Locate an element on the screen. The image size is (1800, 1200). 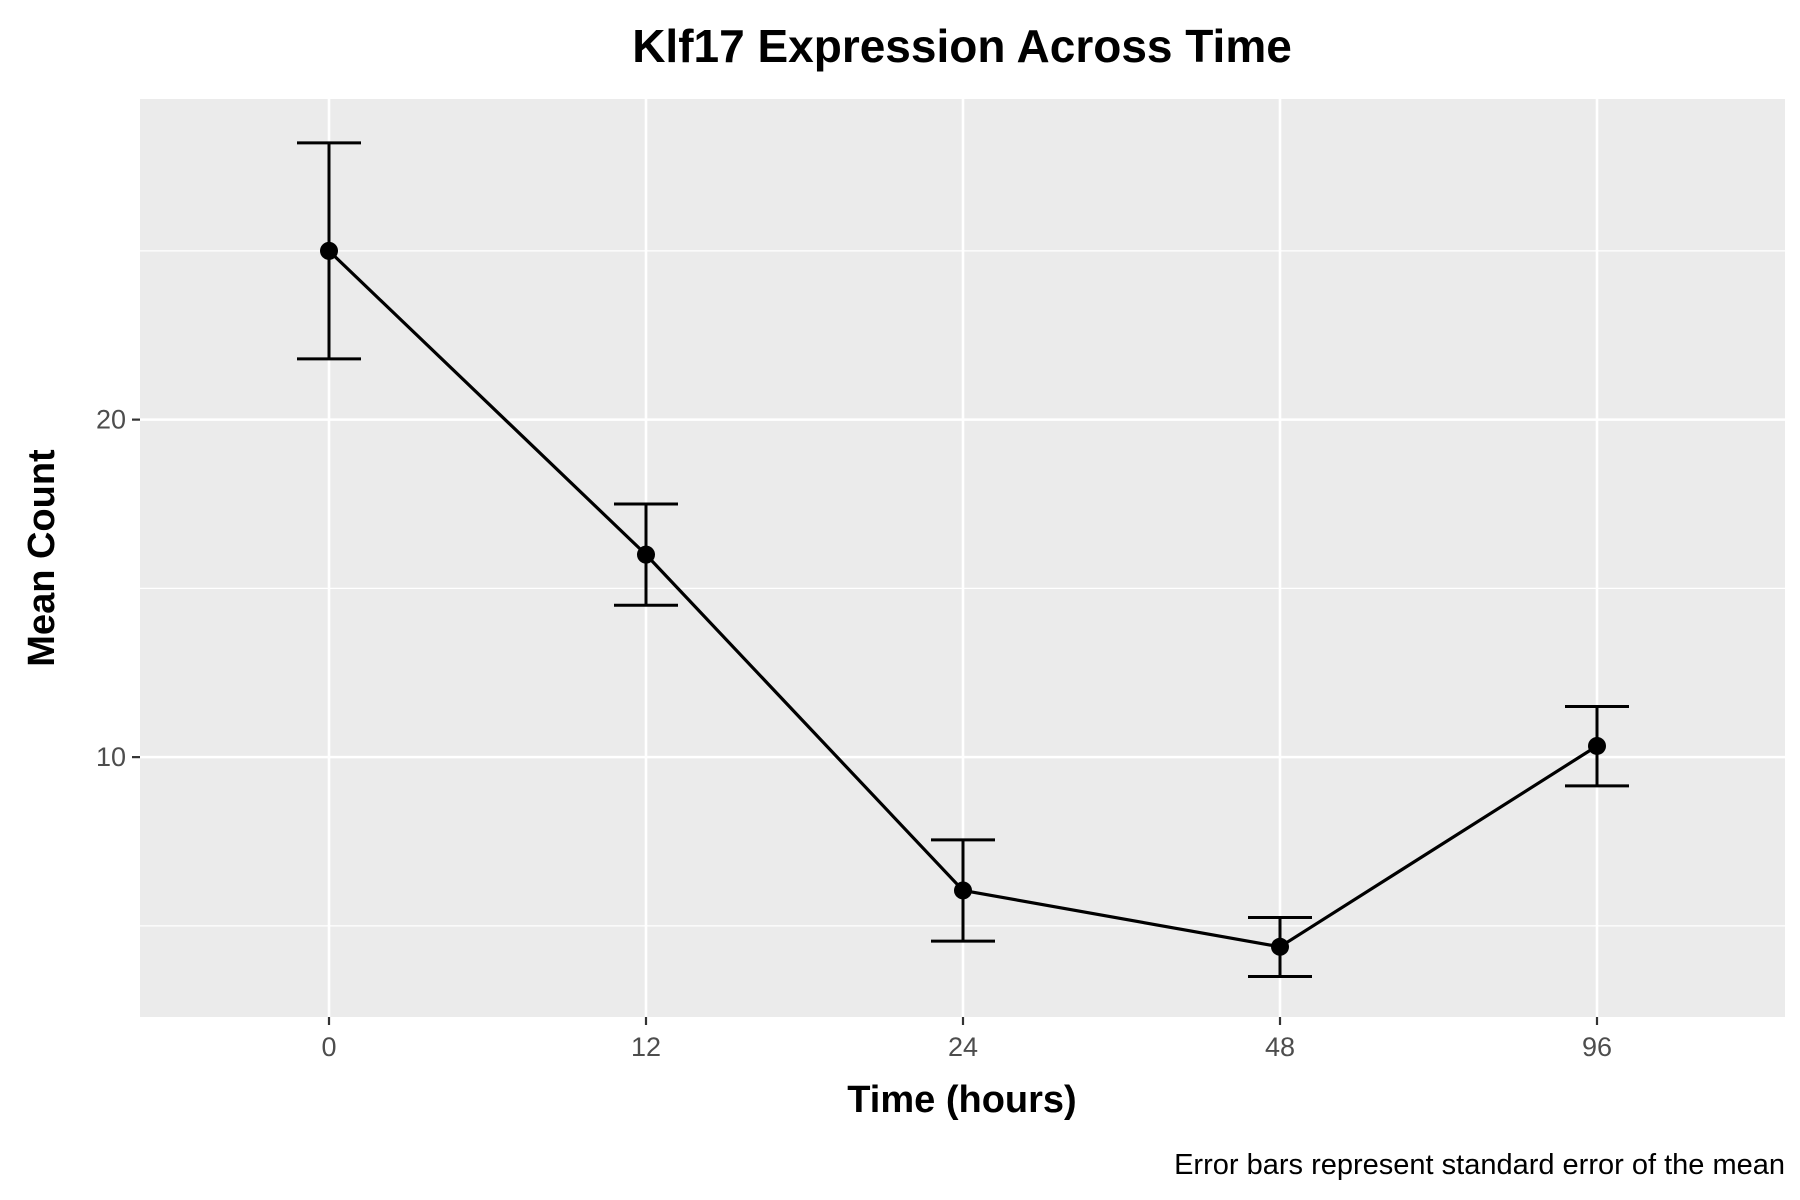
y-tick-label: 20 is located at coordinates (111, 420).